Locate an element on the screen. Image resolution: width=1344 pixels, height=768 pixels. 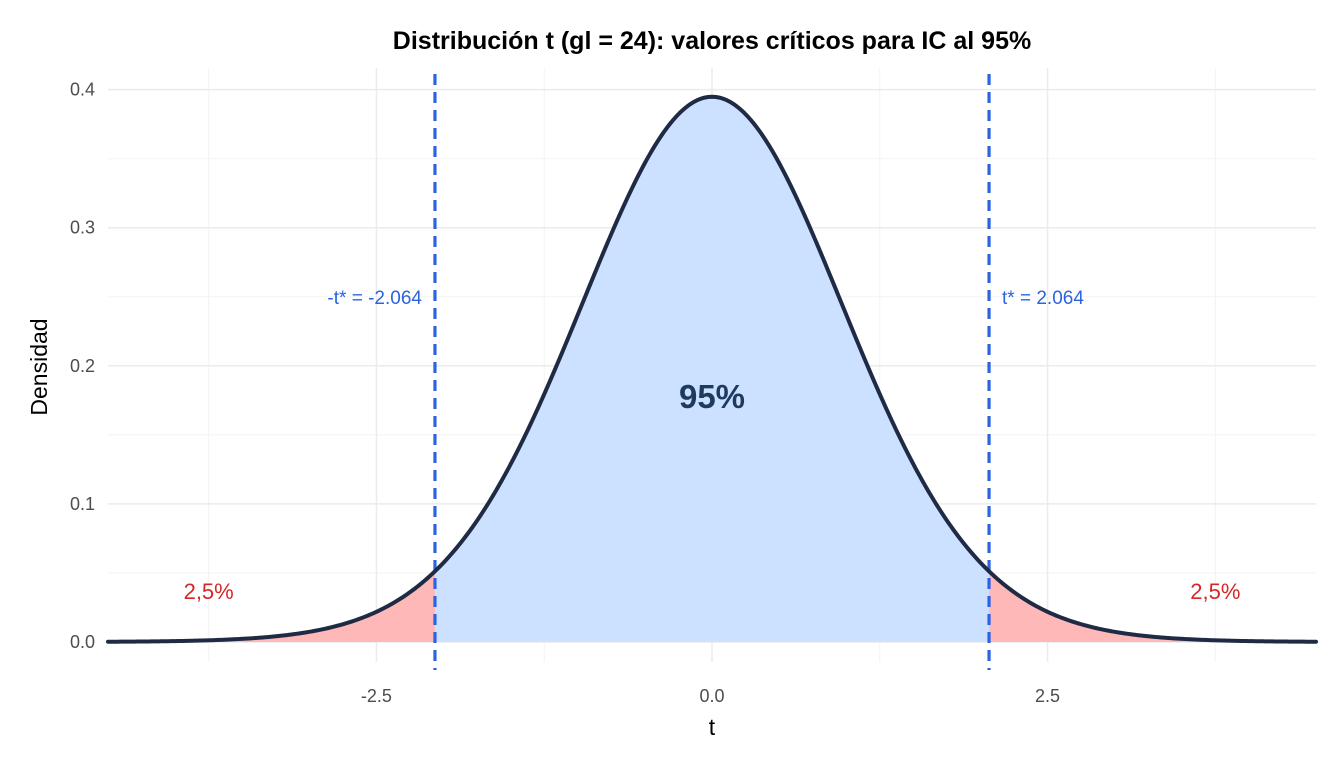
x-tick-label: -2.5 is located at coordinates (376, 696).